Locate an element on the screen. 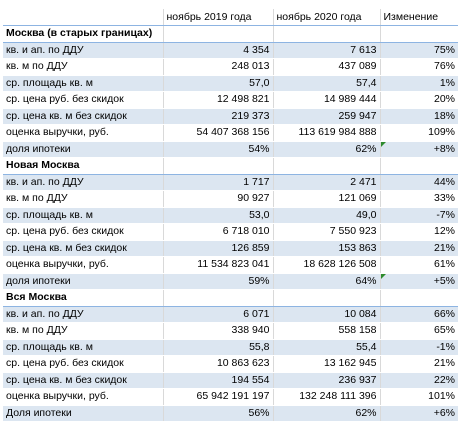  value-2019-cell: 6 718 010 is located at coordinates (218, 232).